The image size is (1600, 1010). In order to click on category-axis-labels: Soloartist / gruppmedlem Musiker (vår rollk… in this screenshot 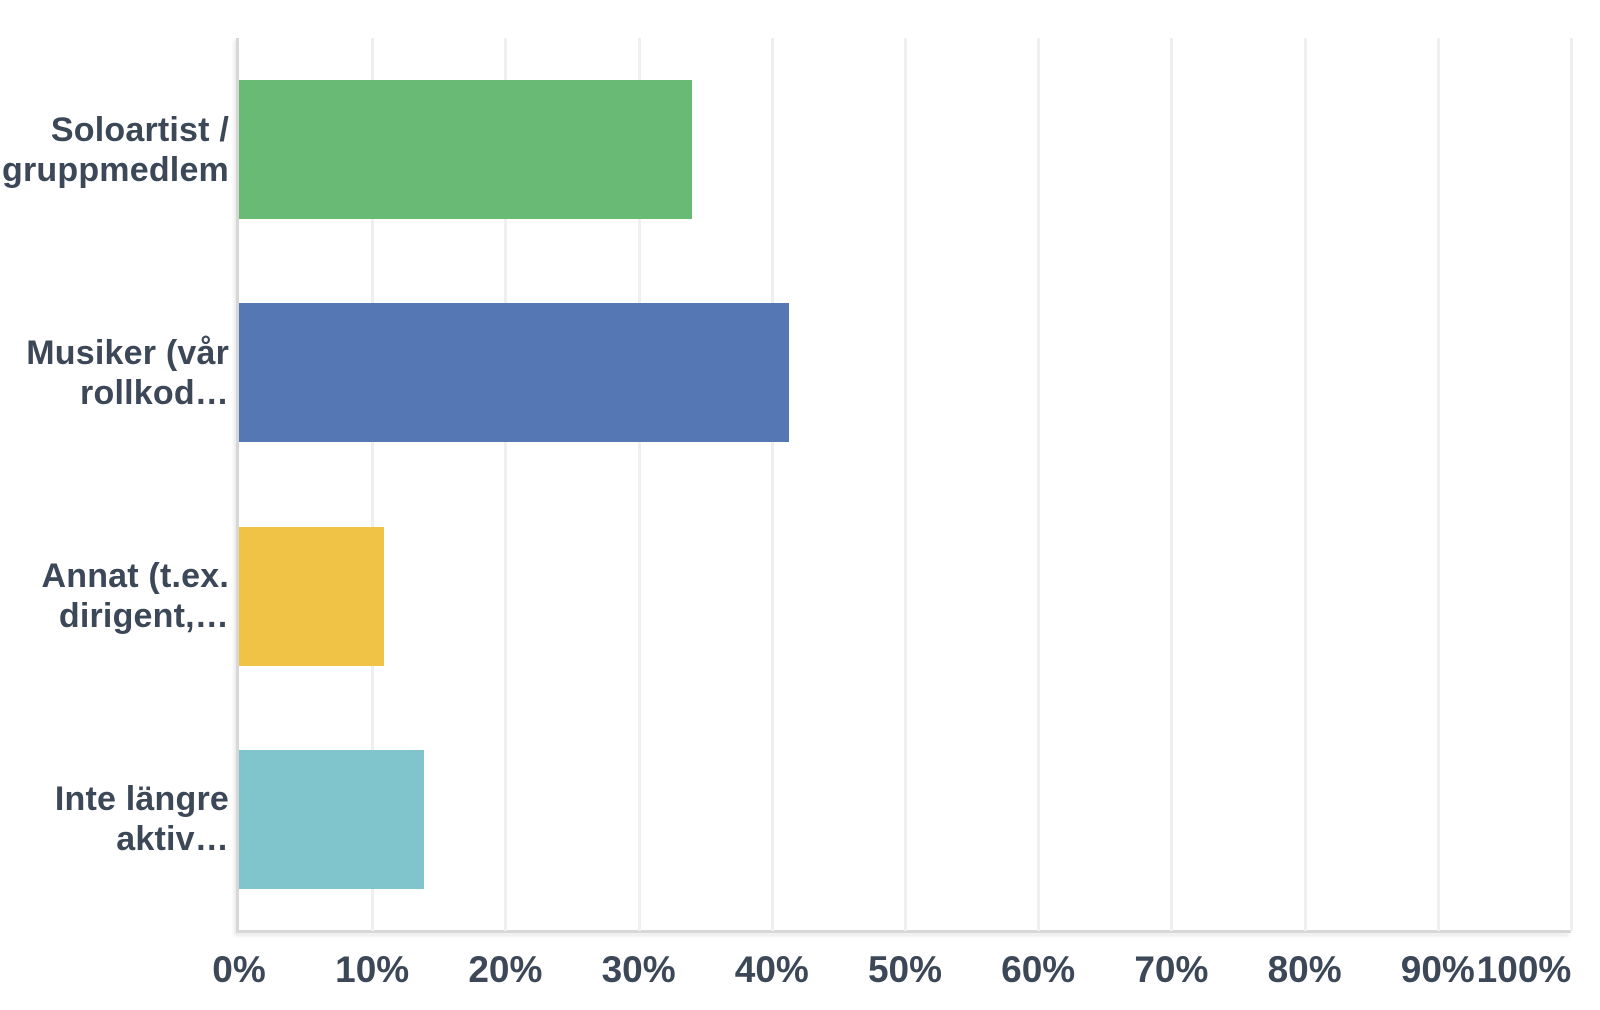, I will do `click(114, 484)`.